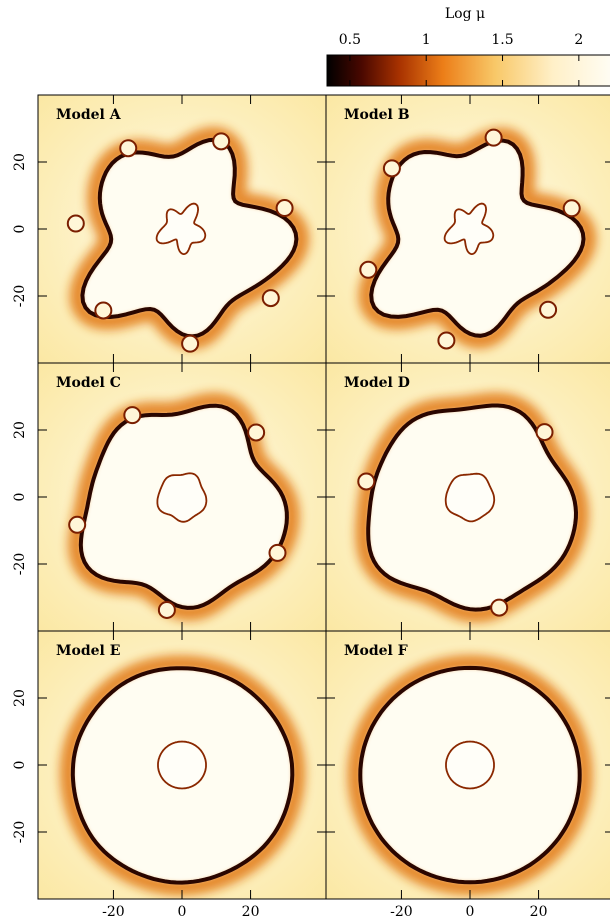 Image resolution: width=610 pixels, height=922 pixels. What do you see at coordinates (350, 40) in the screenshot?
I see `colorbar-tick-label: 0.5` at bounding box center [350, 40].